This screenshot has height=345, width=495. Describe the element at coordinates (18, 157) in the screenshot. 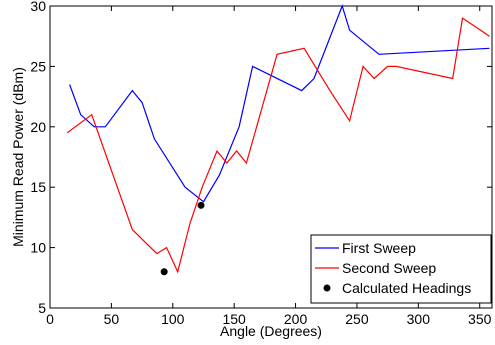

I see `y-axis-label: Minimum Read Power (dBm)` at that location.